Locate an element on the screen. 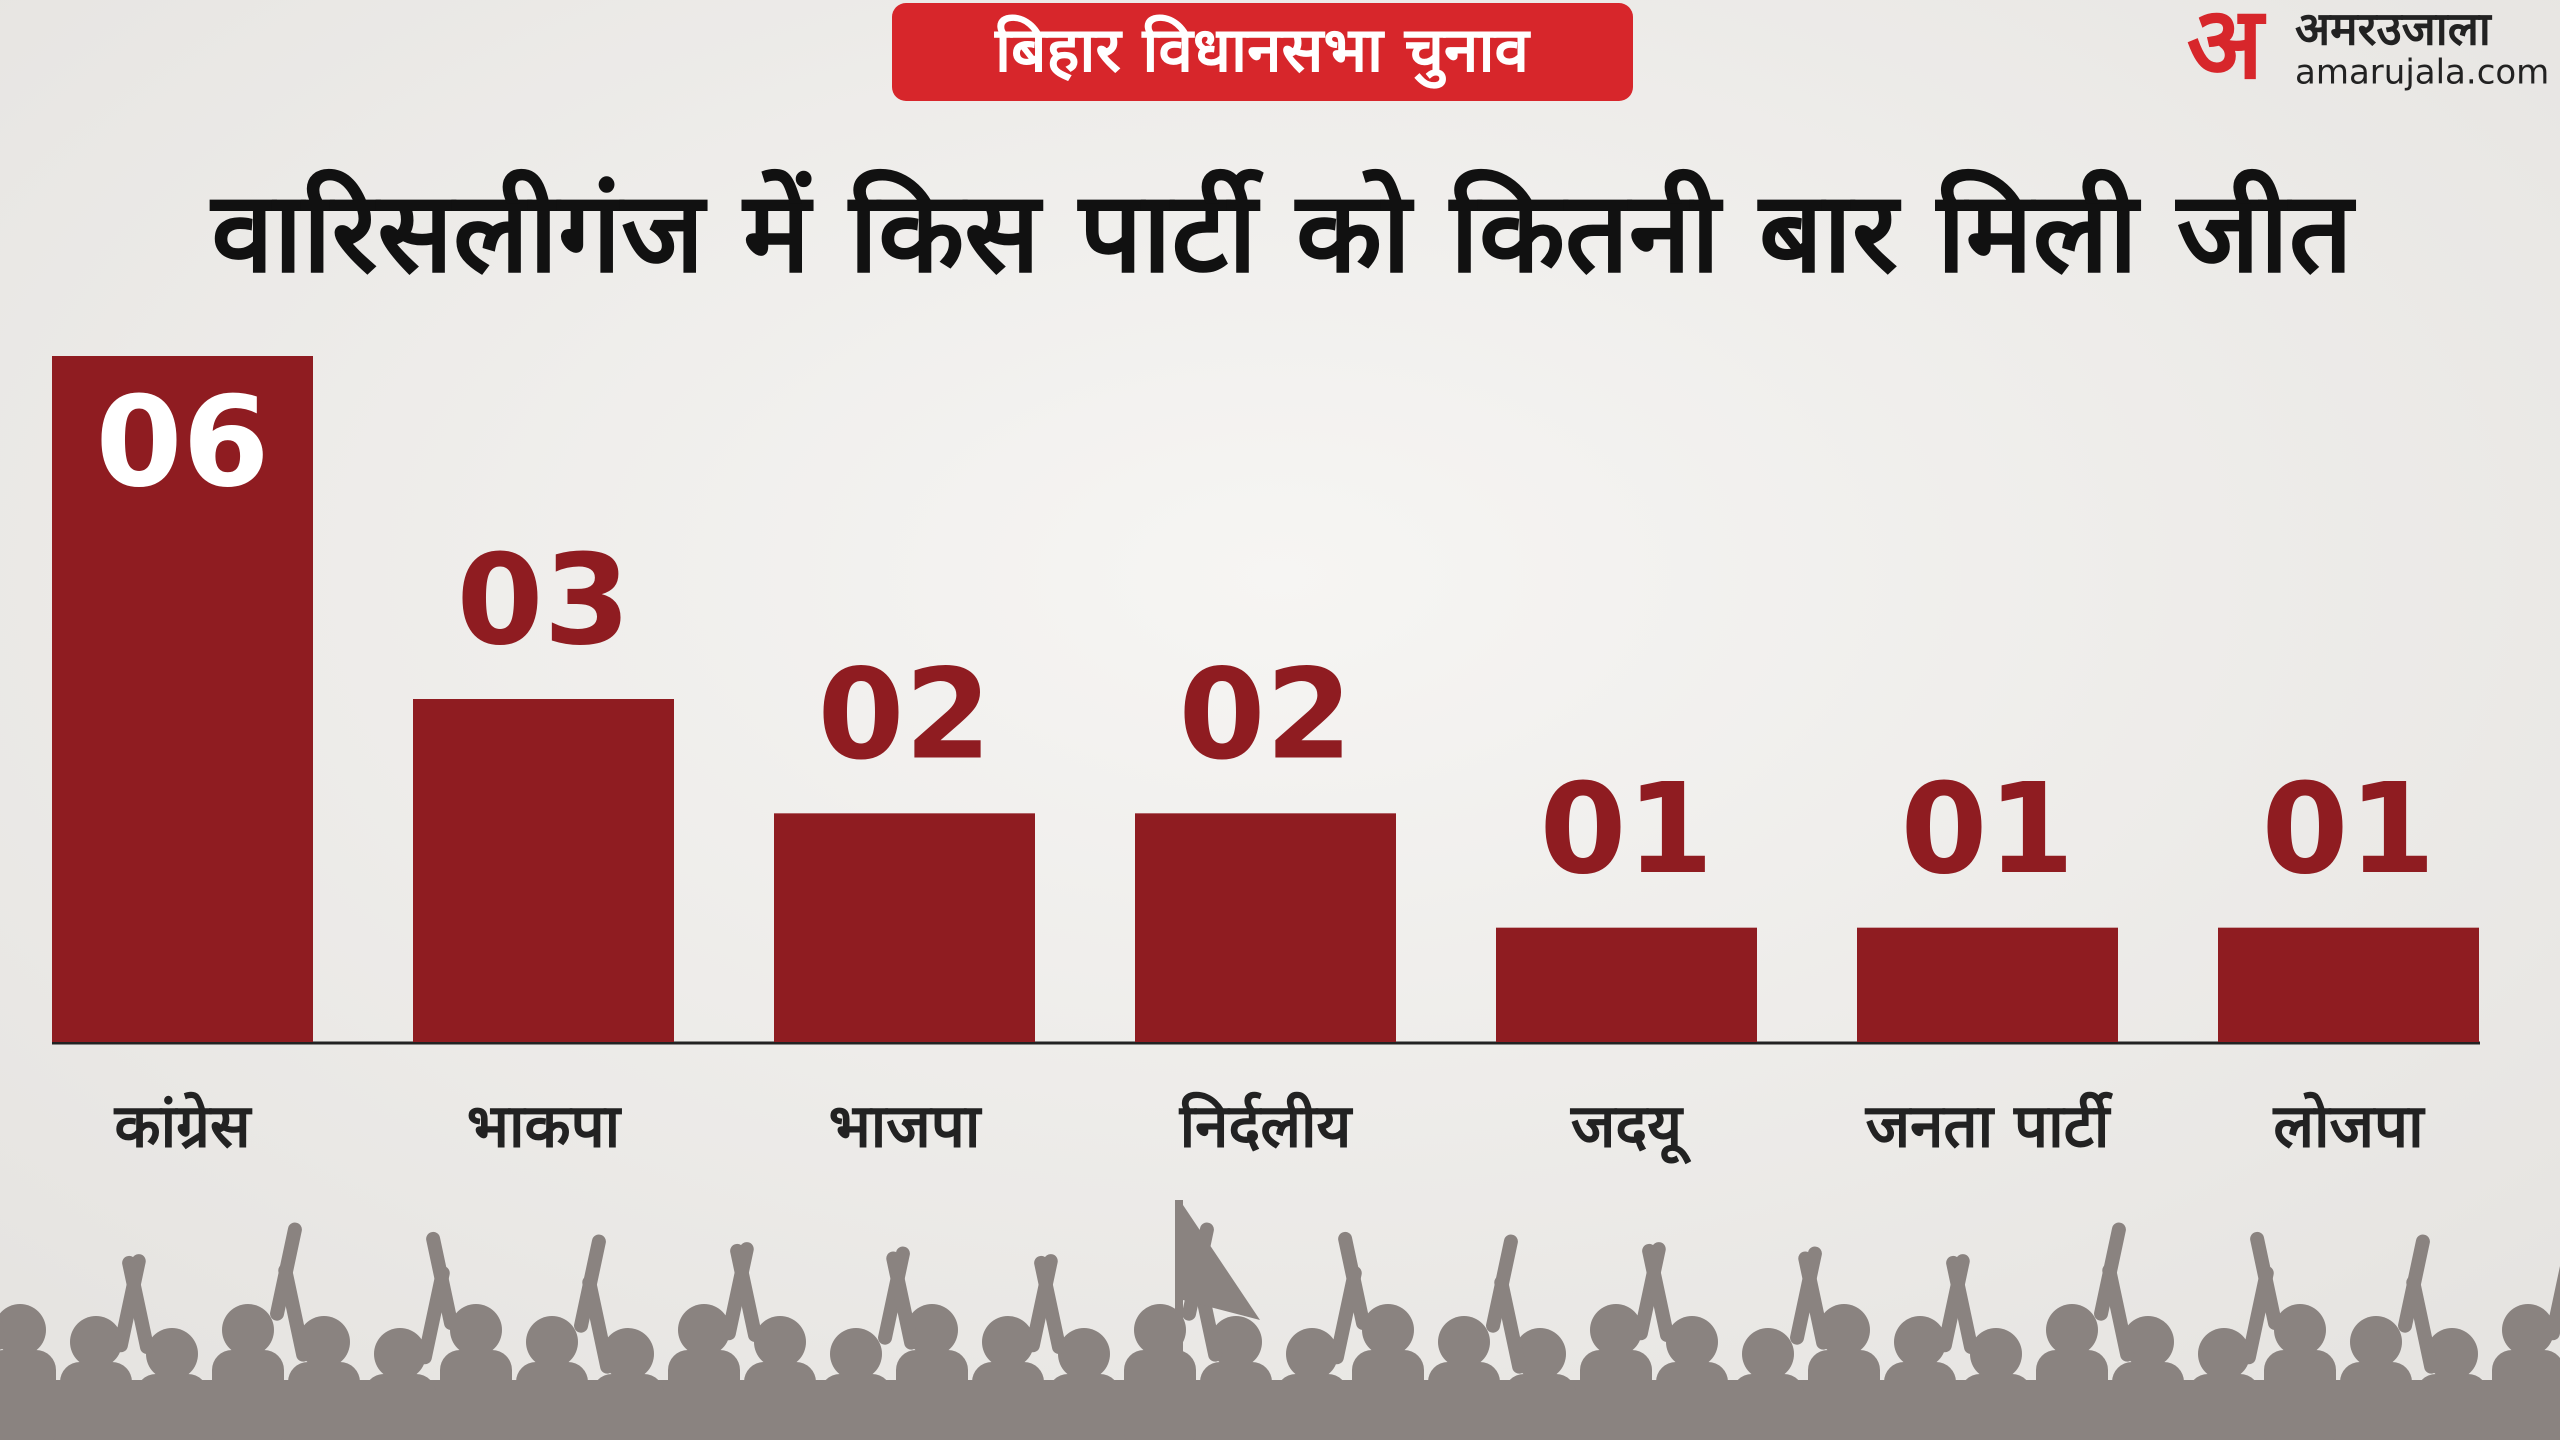  x-tick-label: लोजपा is located at coordinates (2349, 1127).